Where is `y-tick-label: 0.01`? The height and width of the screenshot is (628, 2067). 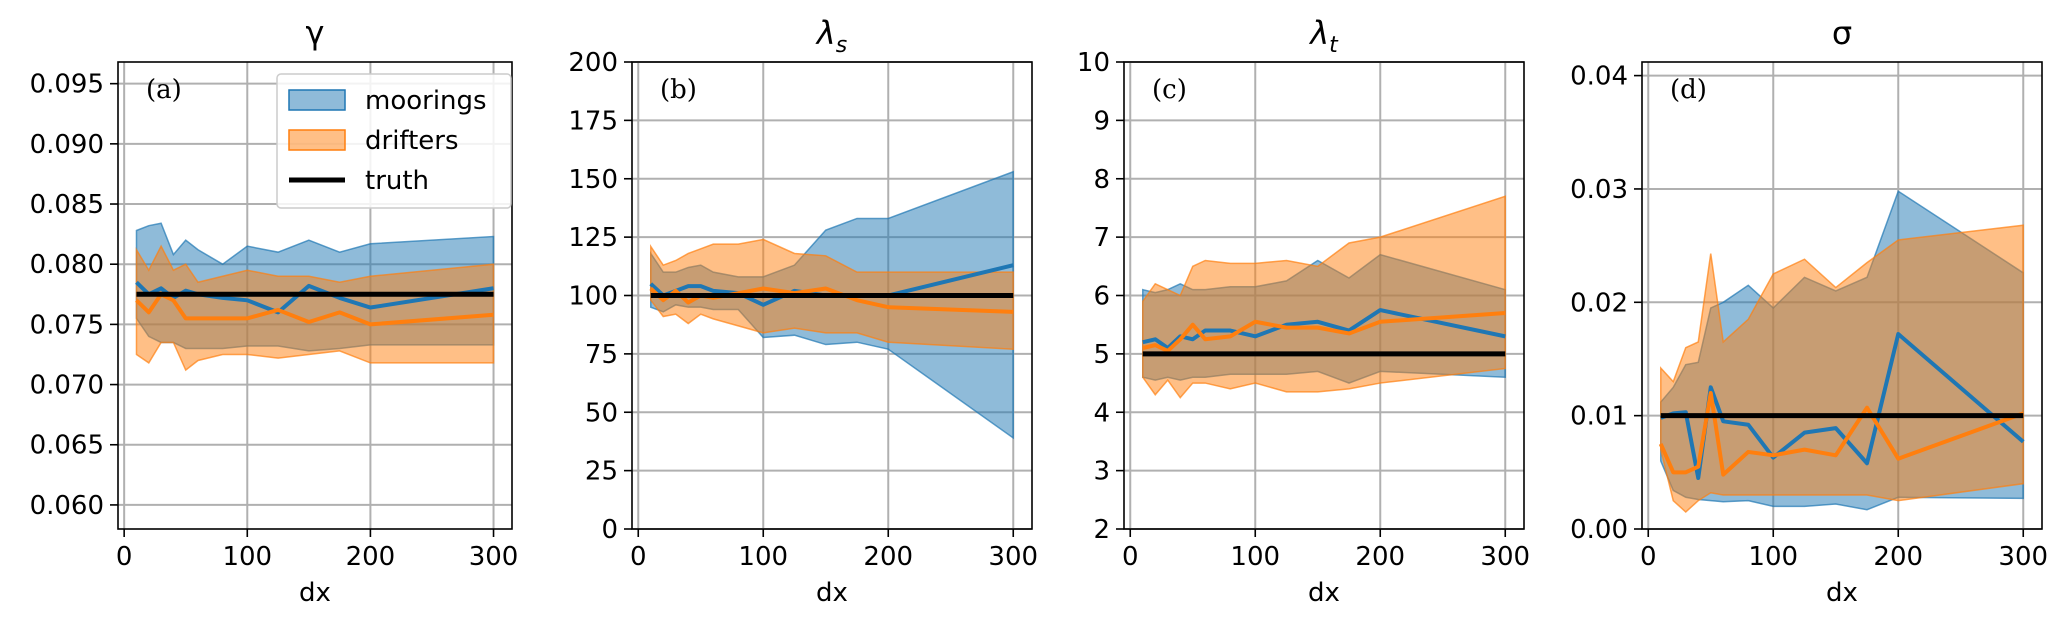 y-tick-label: 0.01 is located at coordinates (1599, 417).